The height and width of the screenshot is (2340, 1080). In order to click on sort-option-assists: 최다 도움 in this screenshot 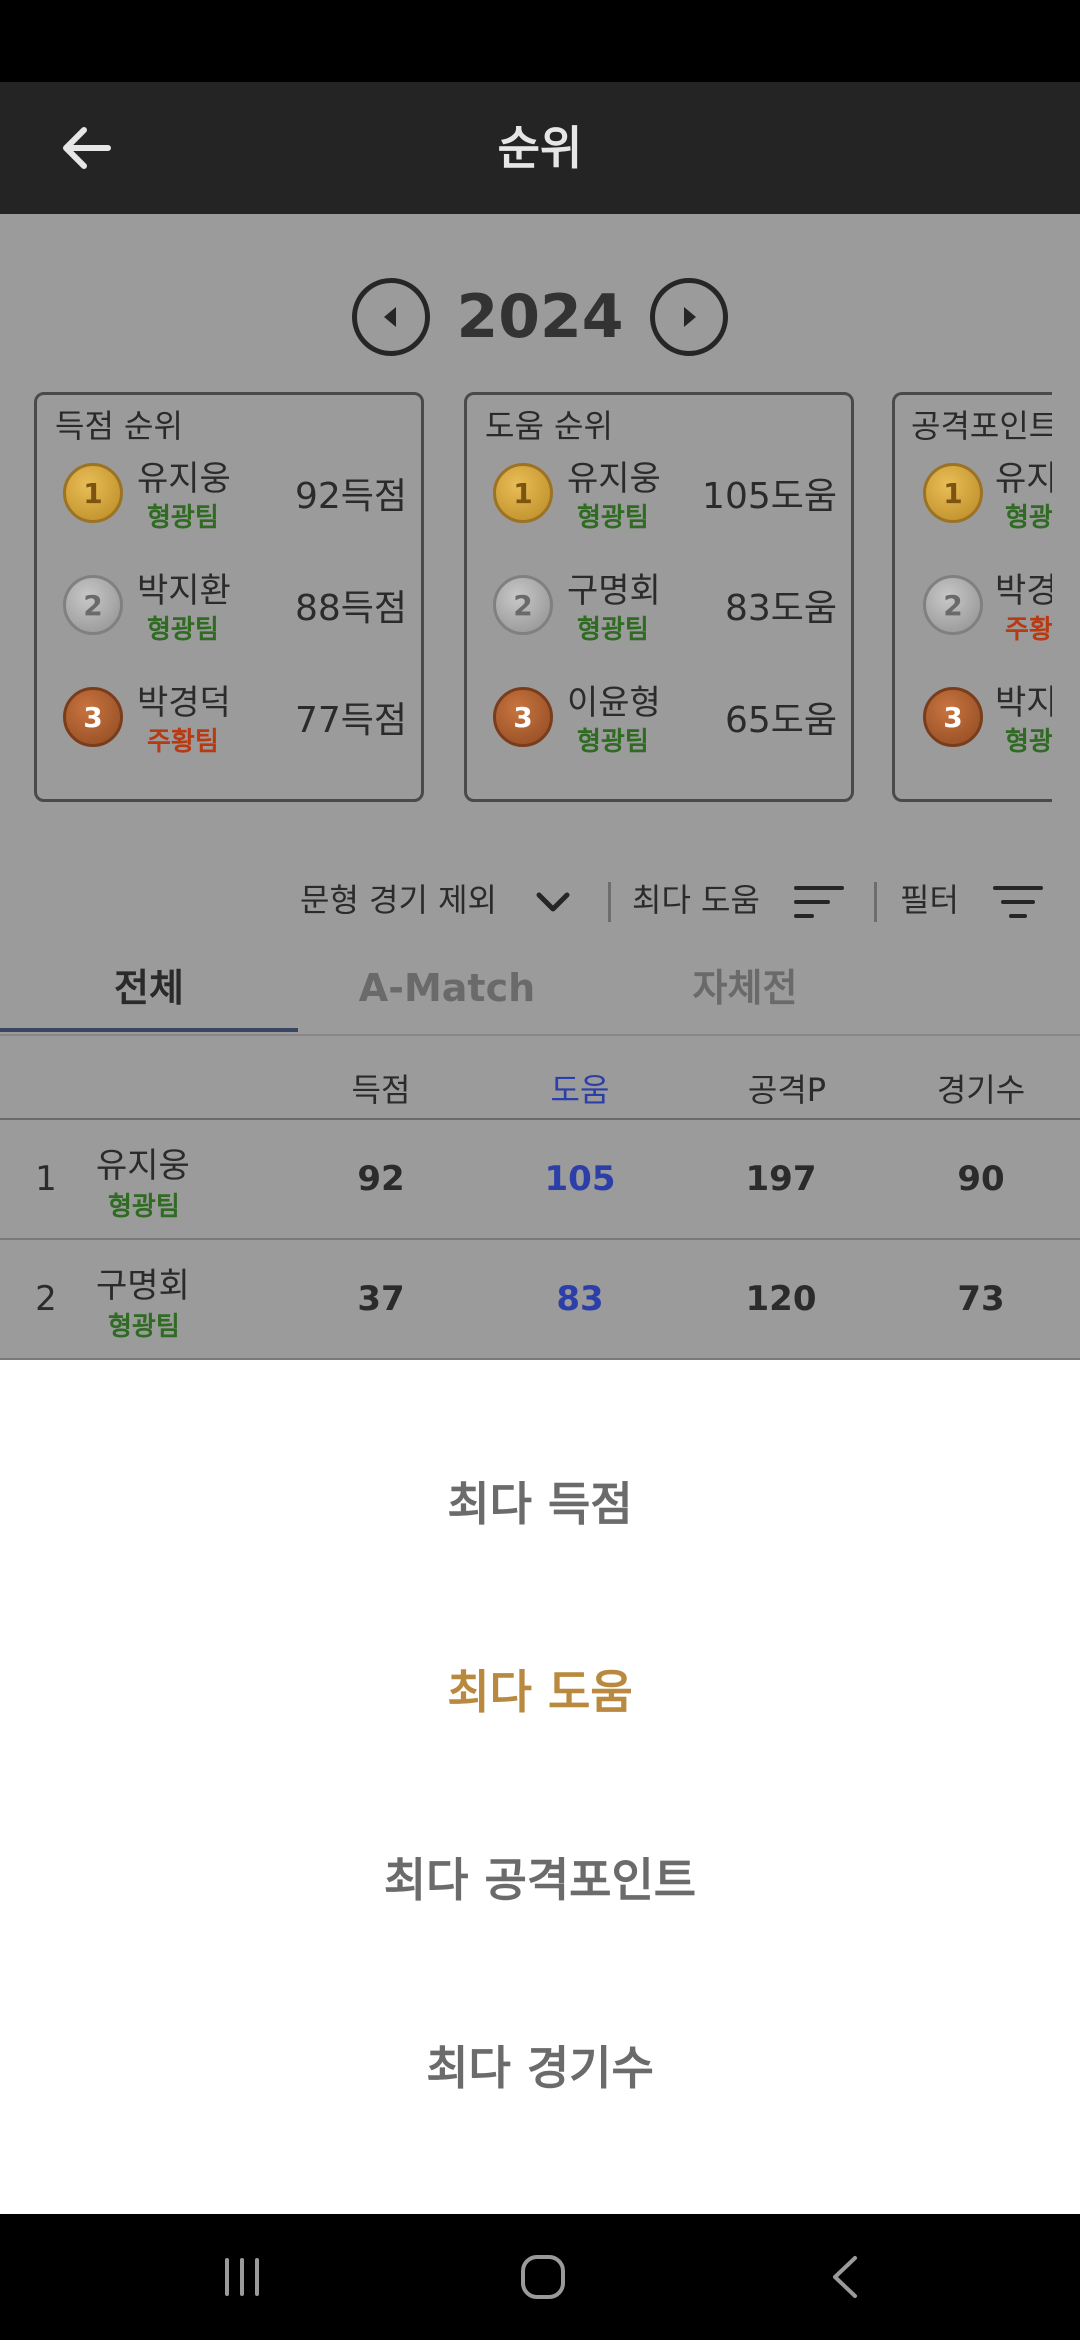, I will do `click(540, 1692)`.